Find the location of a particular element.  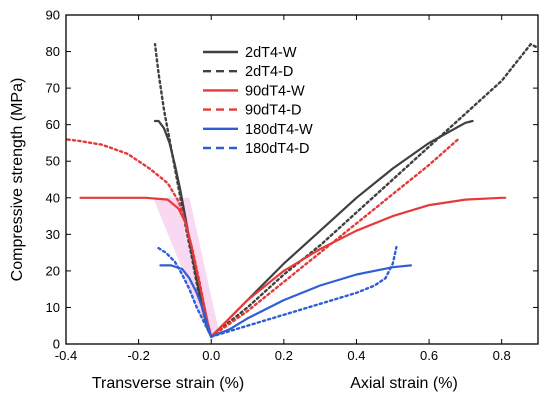

y-tick-label: 20 is located at coordinates (53, 270).